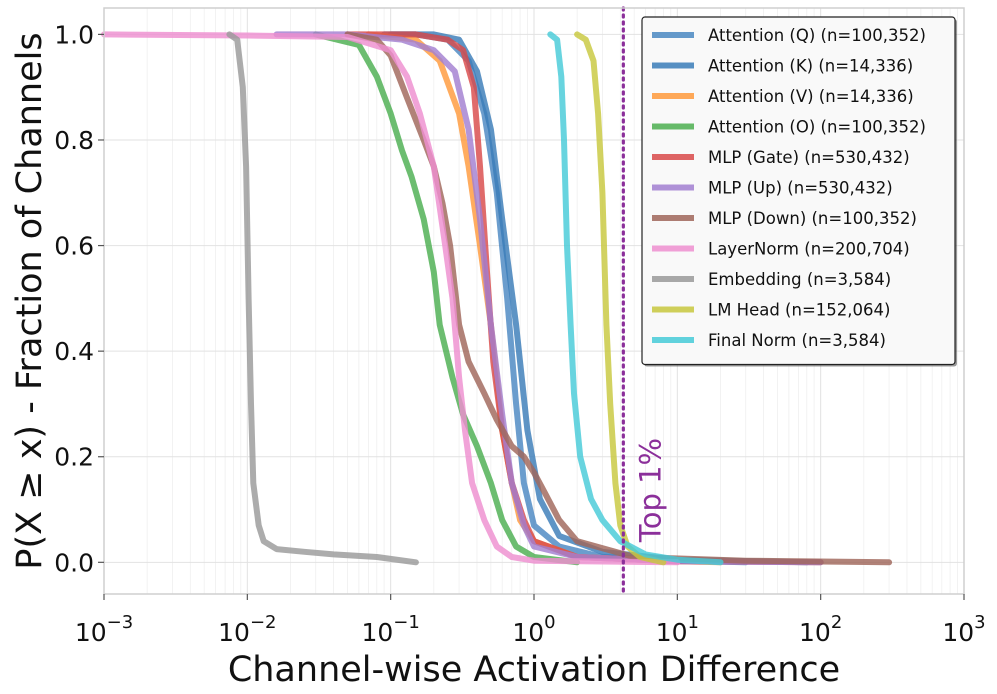 This screenshot has height=694, width=997. I want to click on reference-line-layer: Top 1%, so click(644, 301).